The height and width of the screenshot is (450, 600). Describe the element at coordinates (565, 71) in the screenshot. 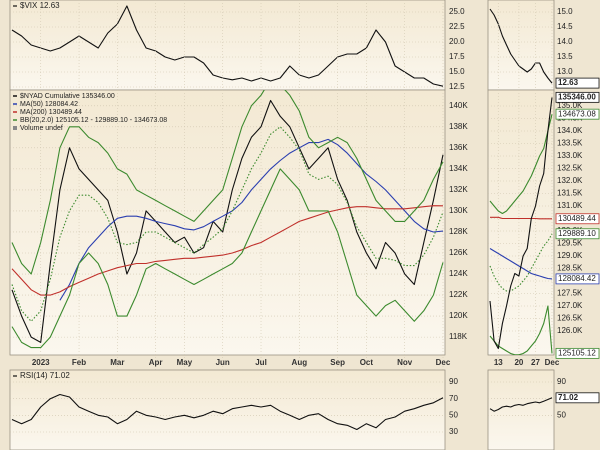

I see `y-tick-label: 13.0` at that location.